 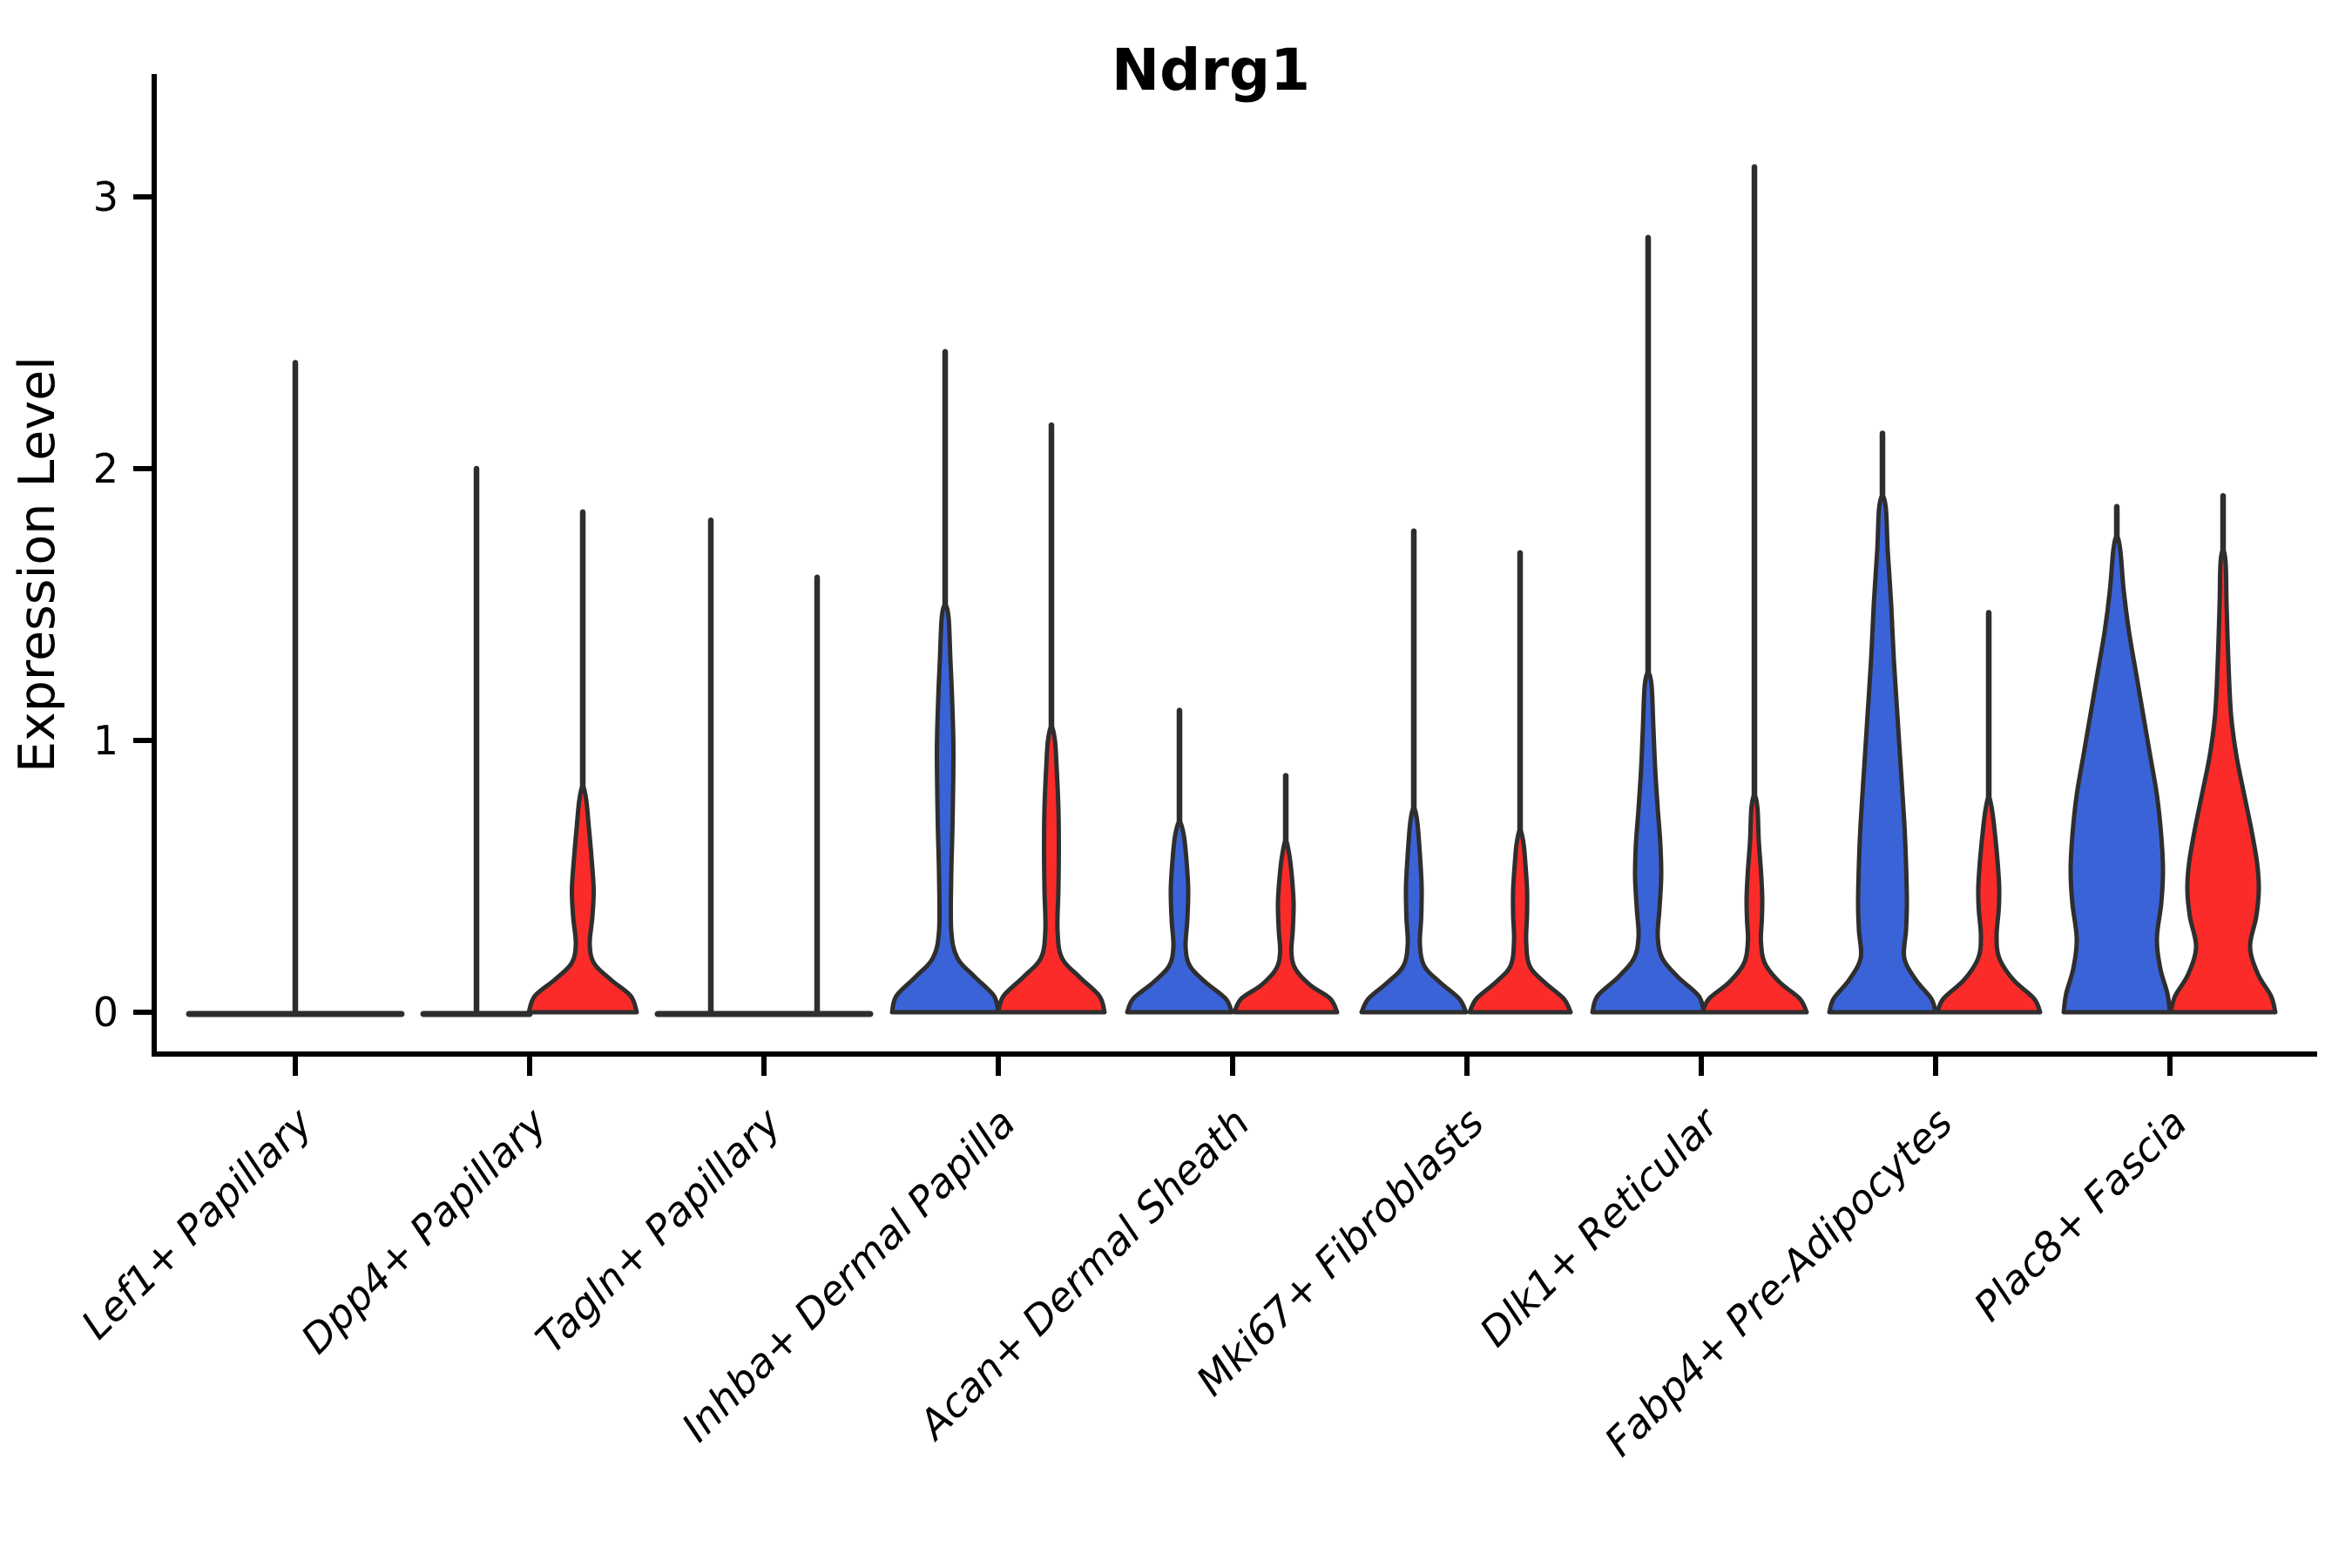 I want to click on y-tick-label: 1, so click(x=106, y=741).